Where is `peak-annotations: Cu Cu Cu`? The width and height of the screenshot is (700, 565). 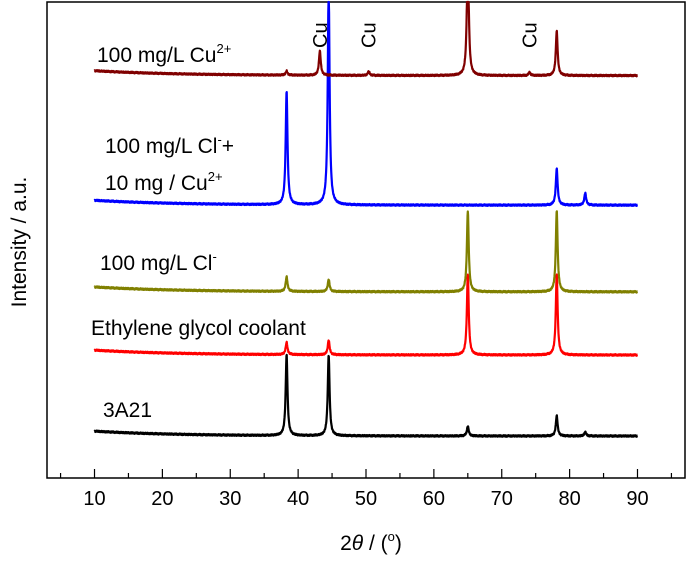
peak-annotations: Cu Cu Cu is located at coordinates (426, 35).